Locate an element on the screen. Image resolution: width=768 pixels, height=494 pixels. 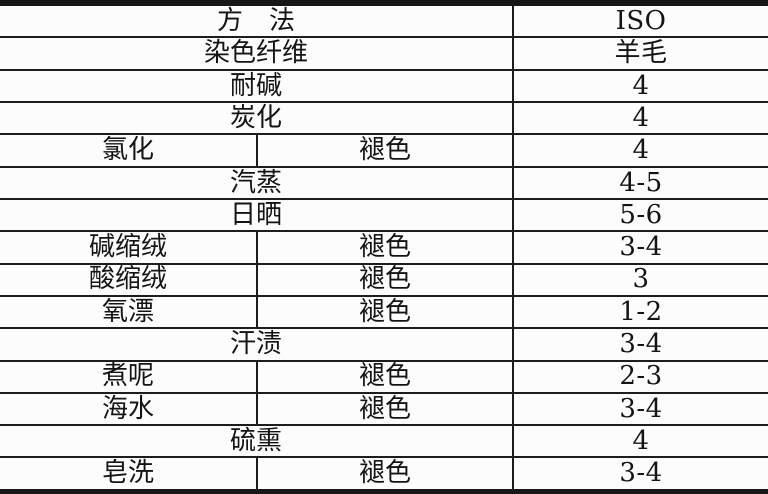
method-cell: 海水 is located at coordinates (129, 408).